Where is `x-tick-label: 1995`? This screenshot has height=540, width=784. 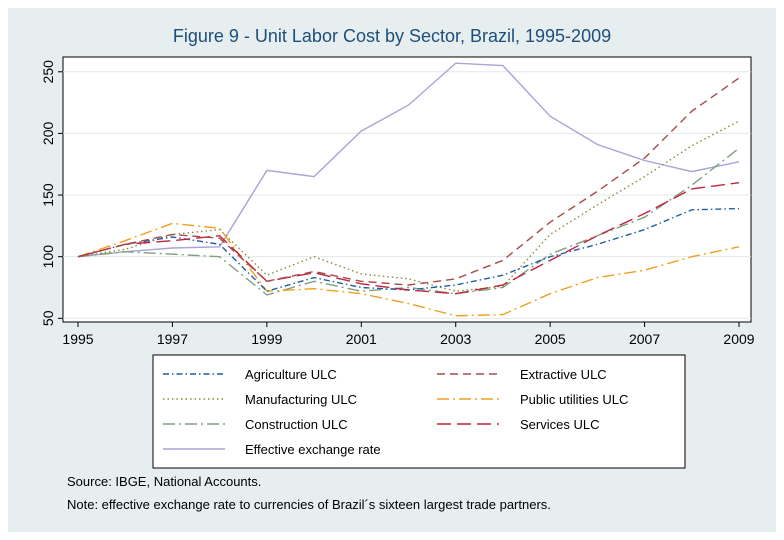
x-tick-label: 1995 is located at coordinates (77, 339).